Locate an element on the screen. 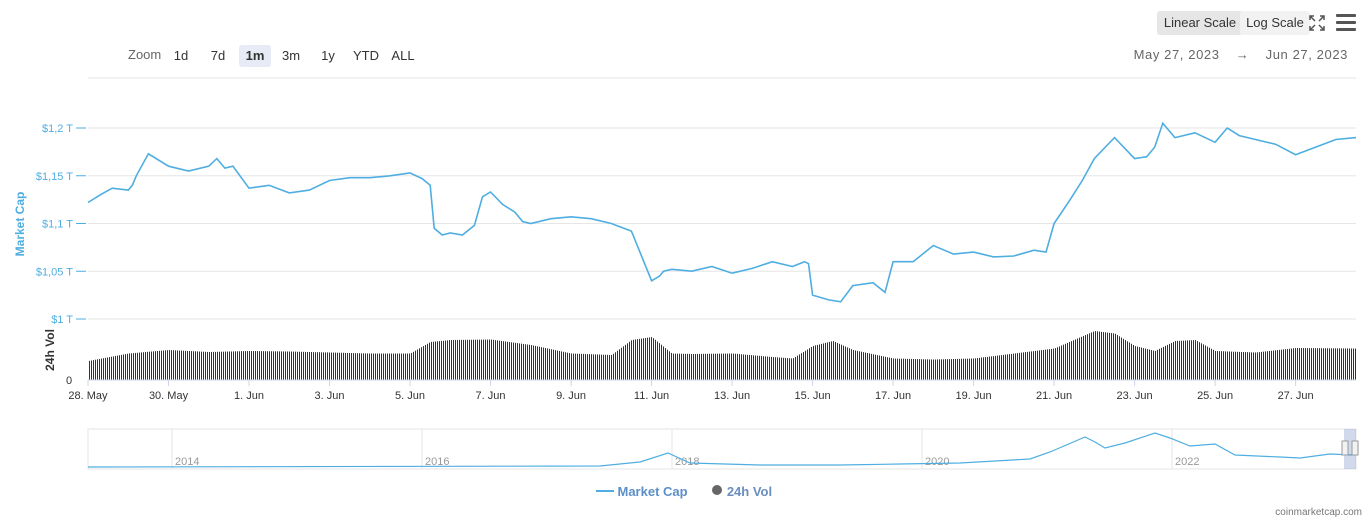 The height and width of the screenshot is (520, 1368). x-tick-label: 9. Jun is located at coordinates (571, 396).